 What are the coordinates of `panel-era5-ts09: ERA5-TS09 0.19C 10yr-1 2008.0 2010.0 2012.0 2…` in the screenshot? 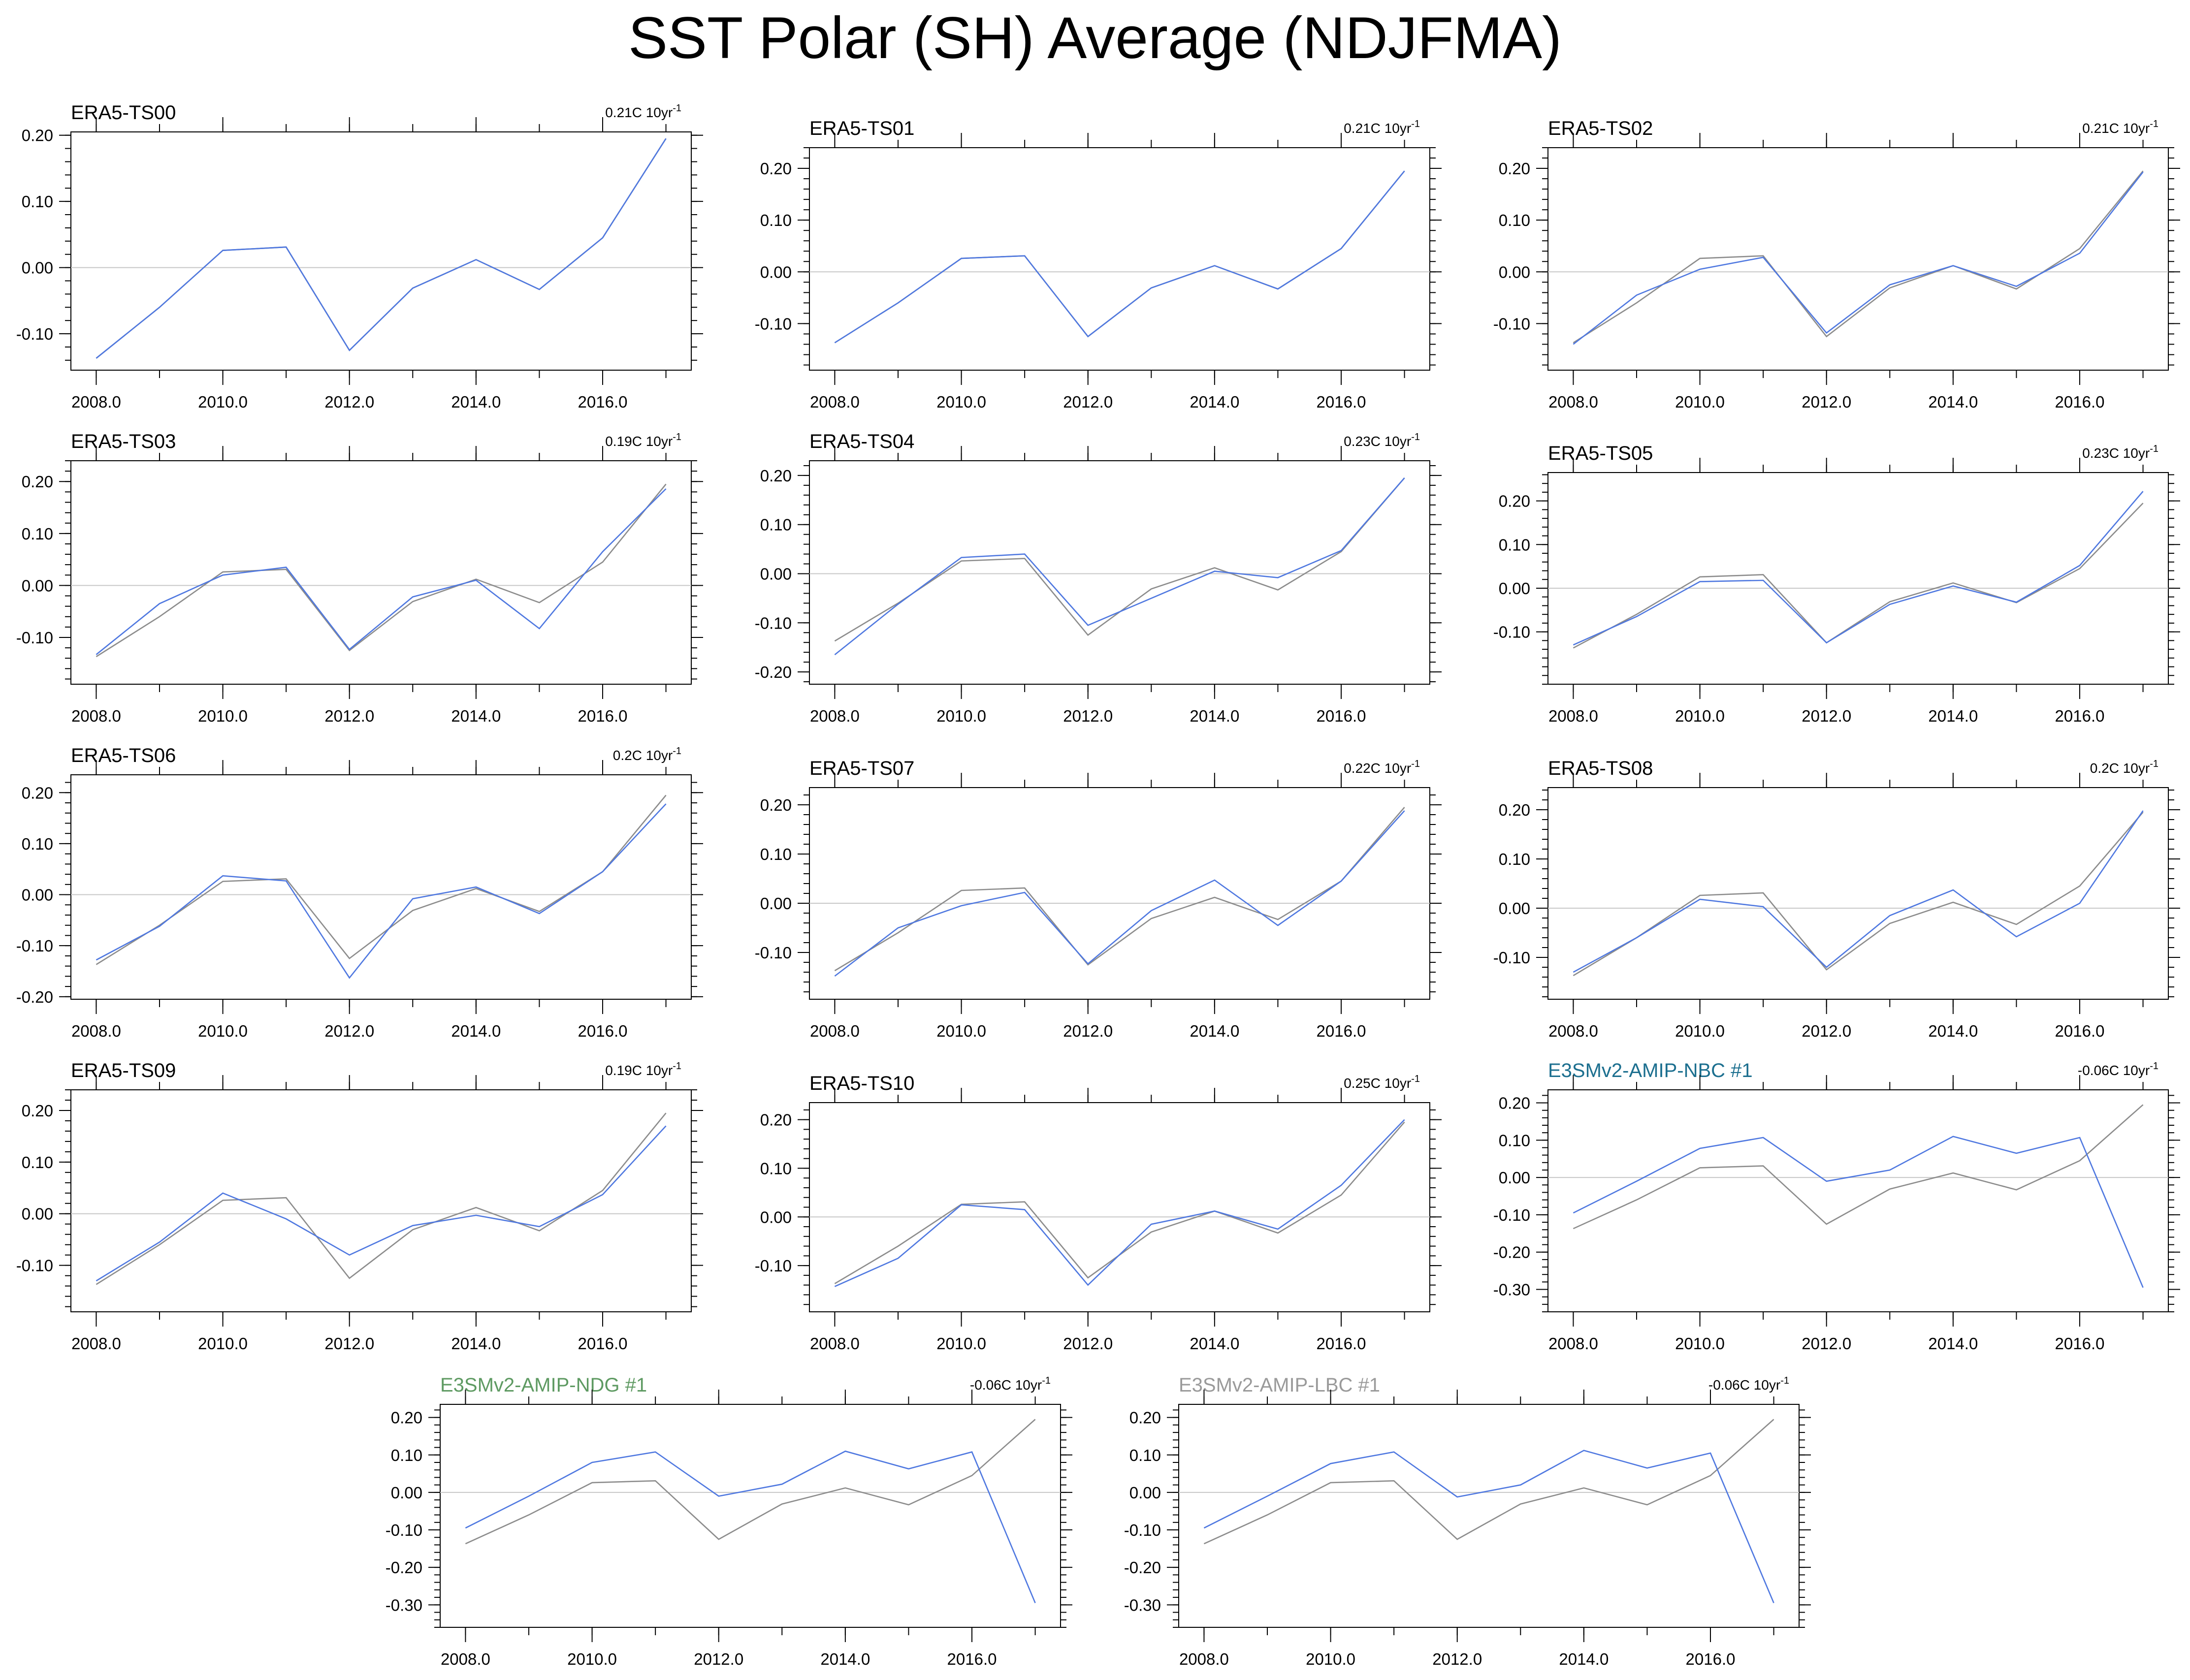 It's located at (359, 1206).